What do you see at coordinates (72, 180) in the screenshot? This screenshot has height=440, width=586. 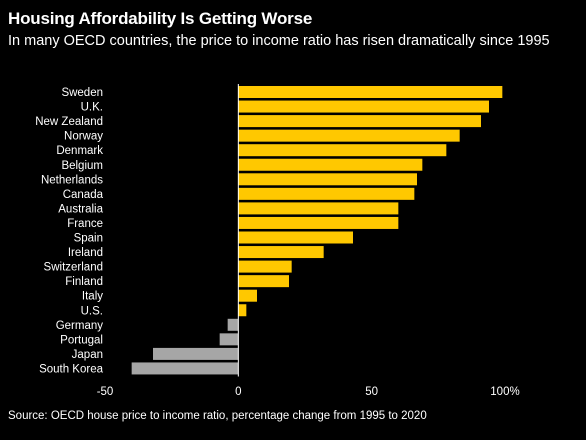 I see `category-label: Netherlands` at bounding box center [72, 180].